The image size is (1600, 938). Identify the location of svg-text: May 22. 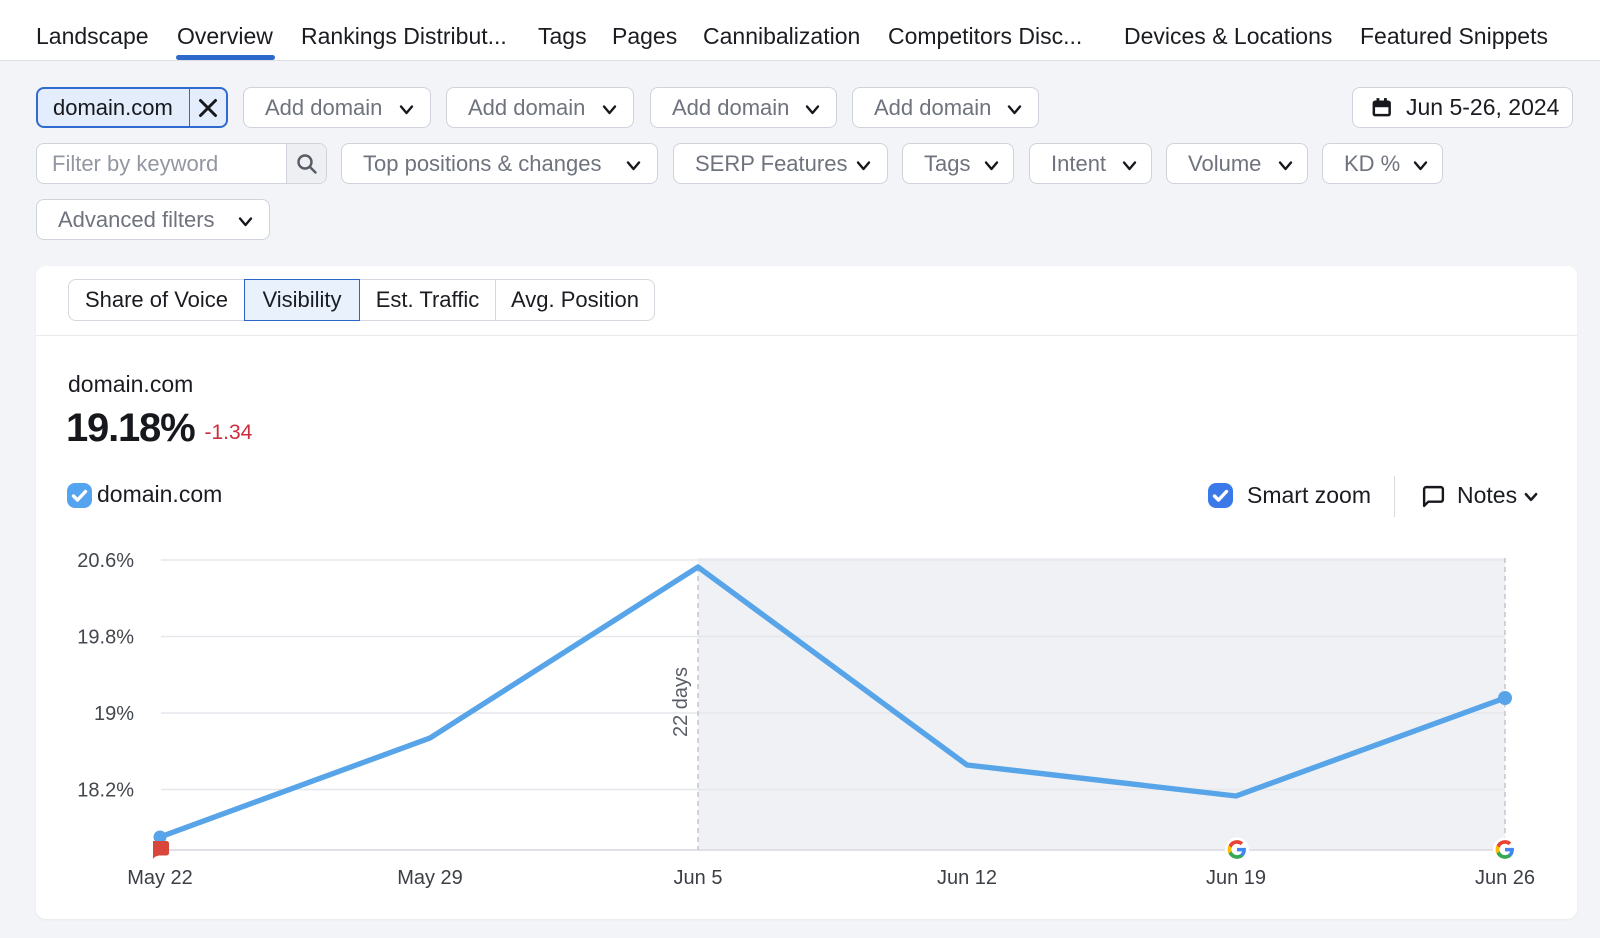
(160, 878).